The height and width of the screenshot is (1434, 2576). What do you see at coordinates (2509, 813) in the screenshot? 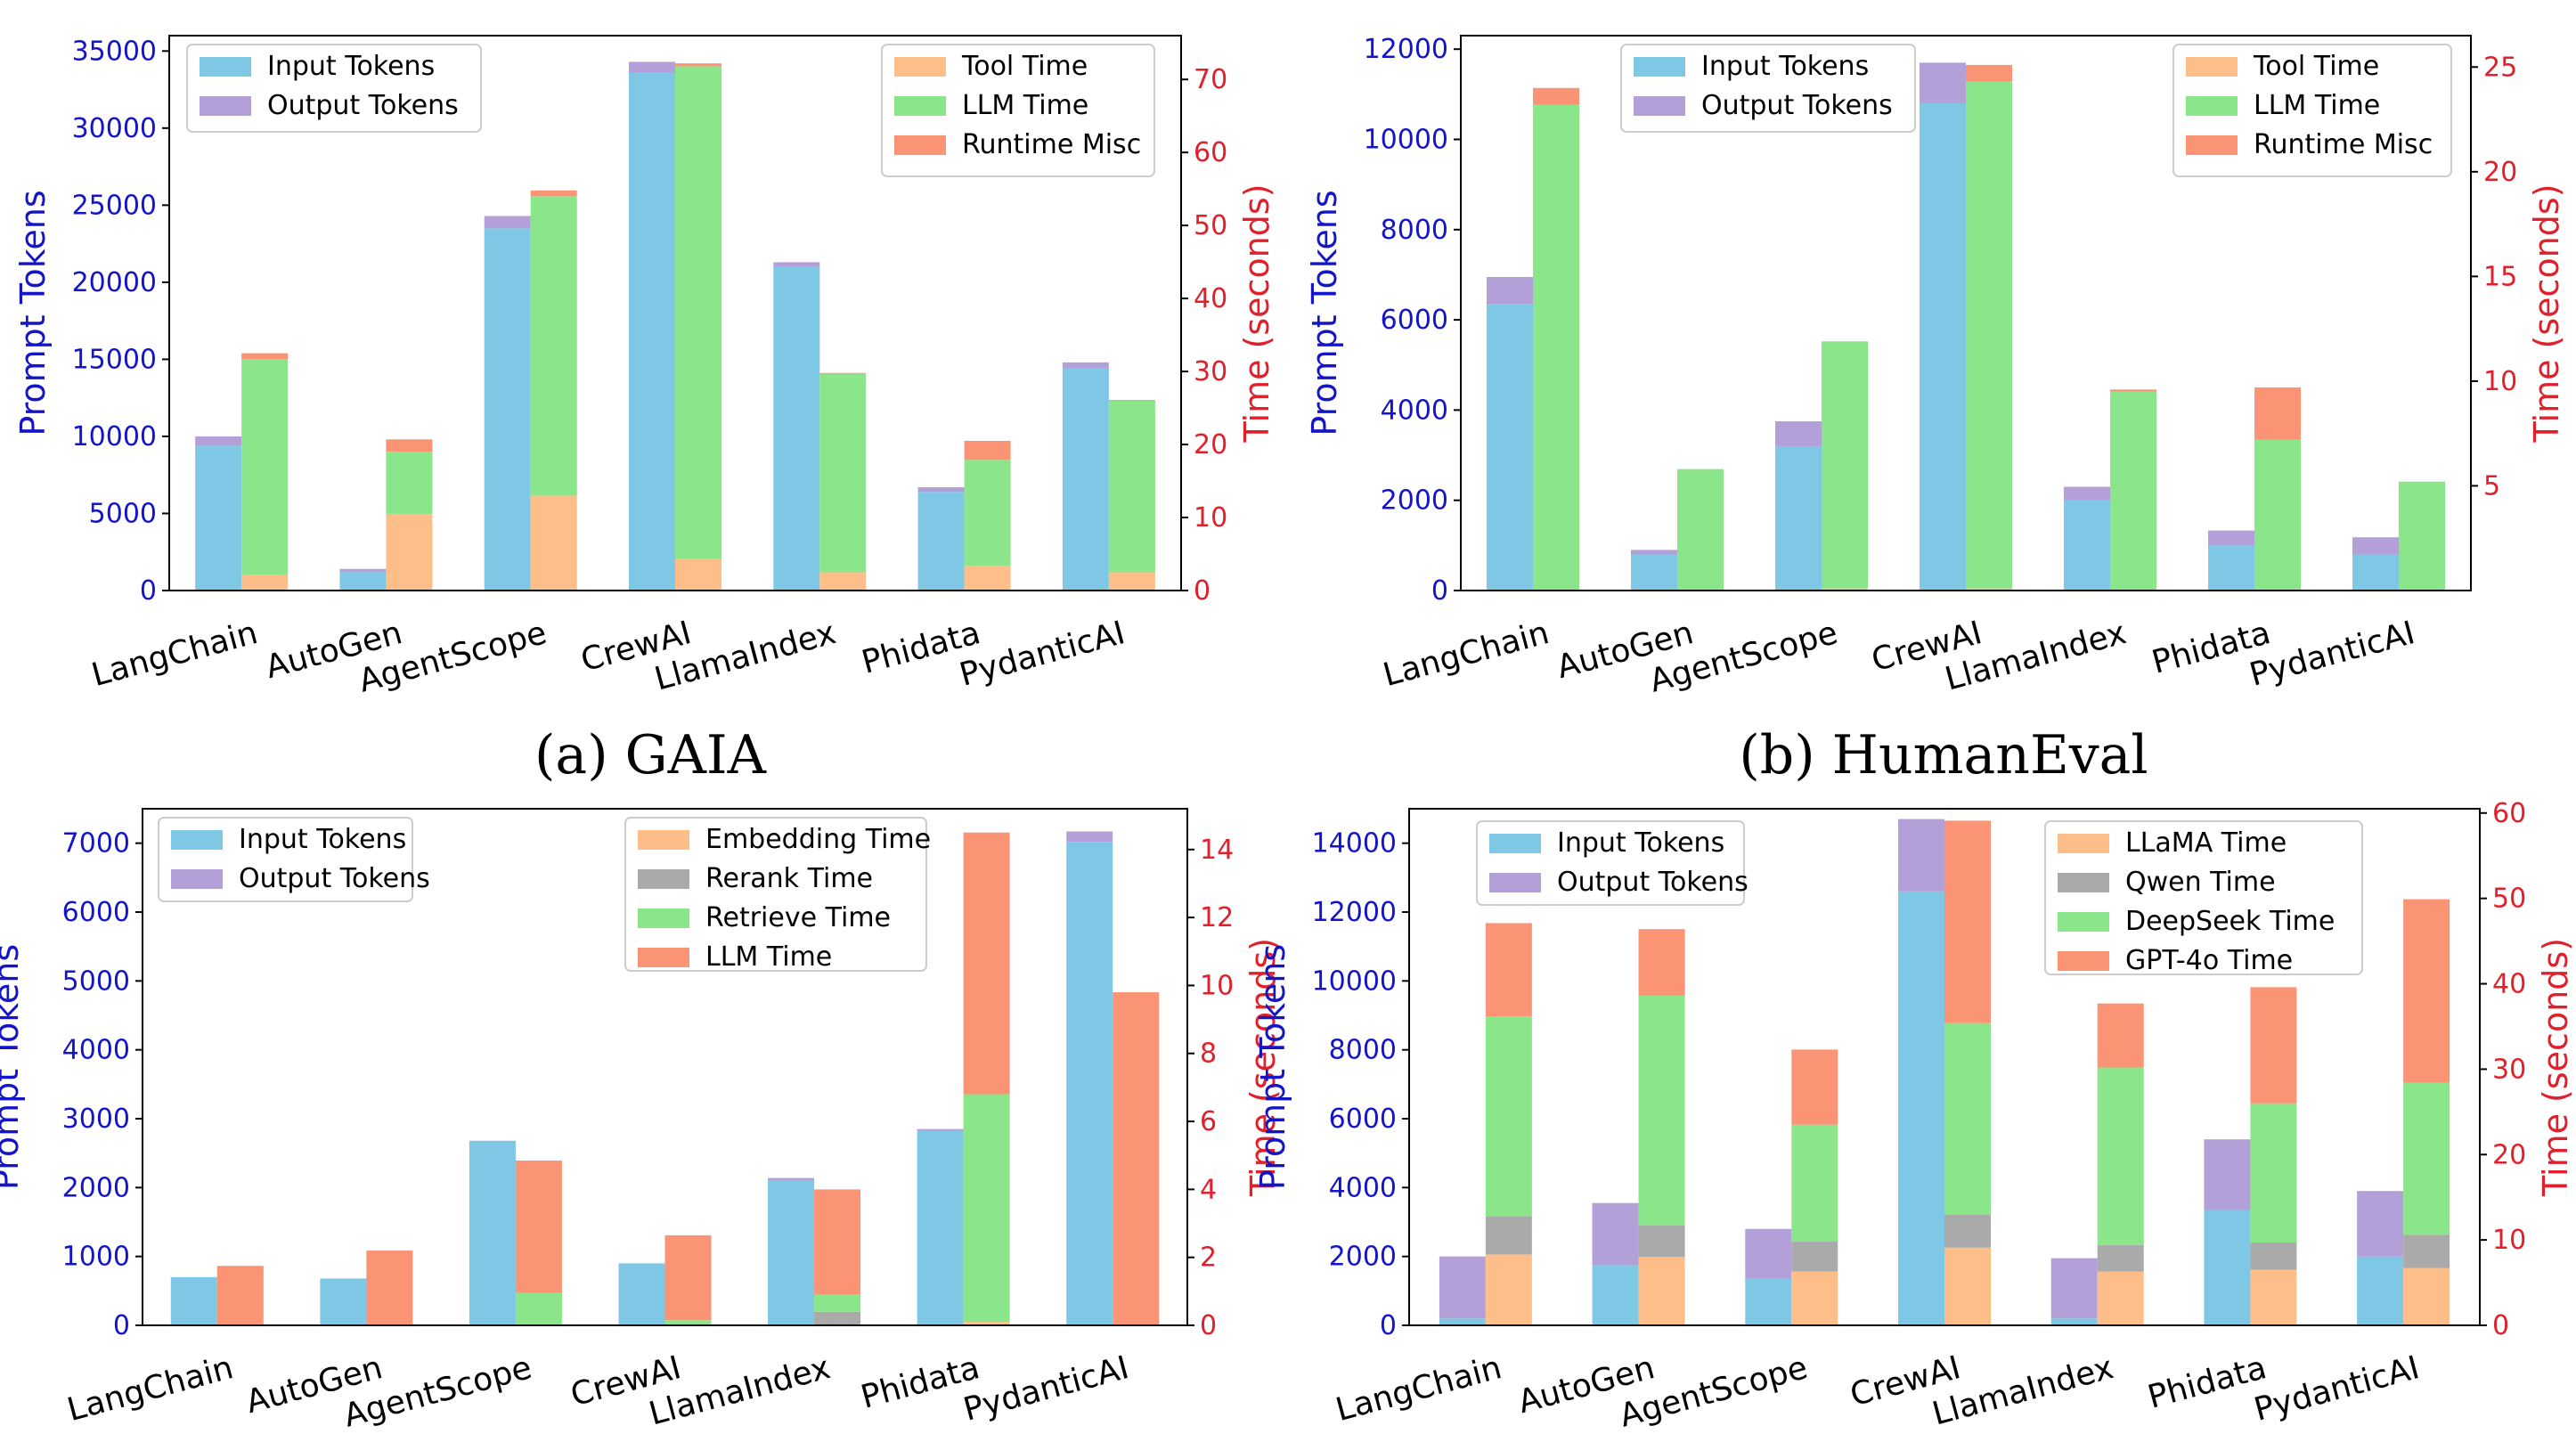
I see `right-tick-label: 60` at bounding box center [2509, 813].